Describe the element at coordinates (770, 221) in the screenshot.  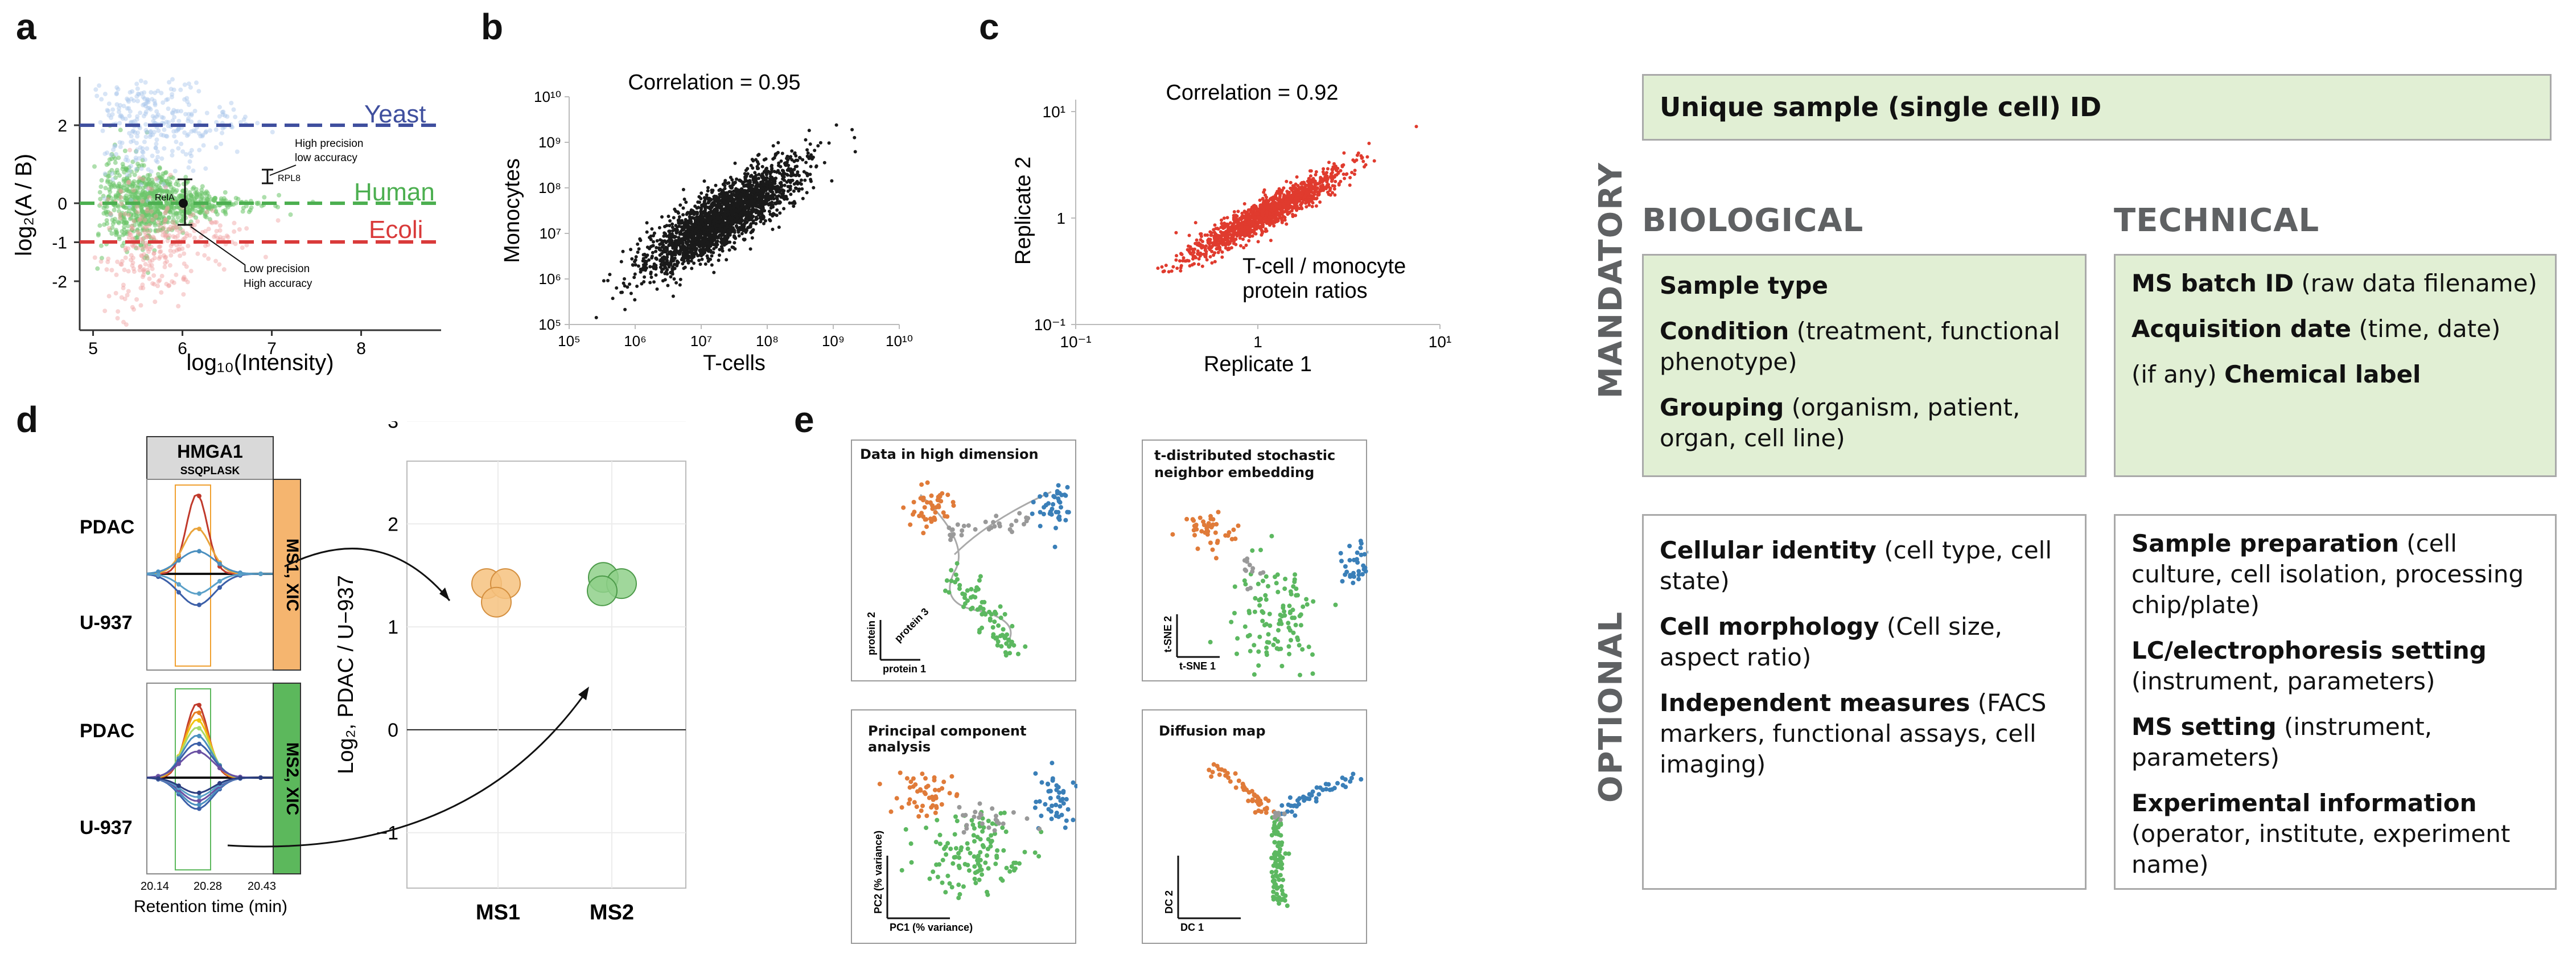
I see `b-point-1940` at that location.